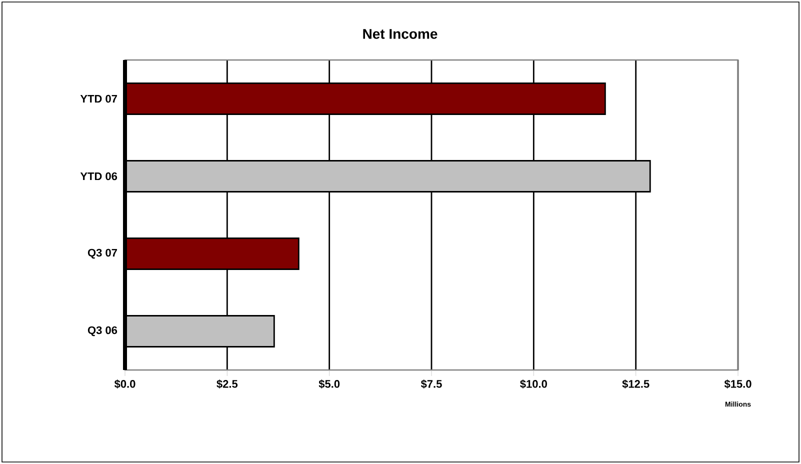  Describe the element at coordinates (98, 98) in the screenshot. I see `y-tick-label: YTD 07` at that location.